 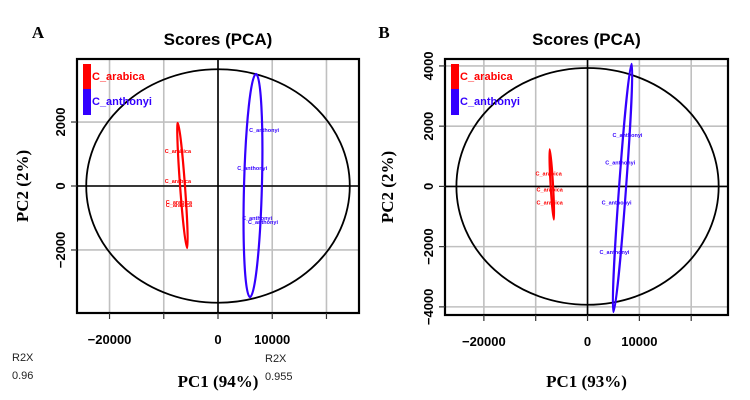 I want to click on panel-letter: A, so click(x=38, y=32).